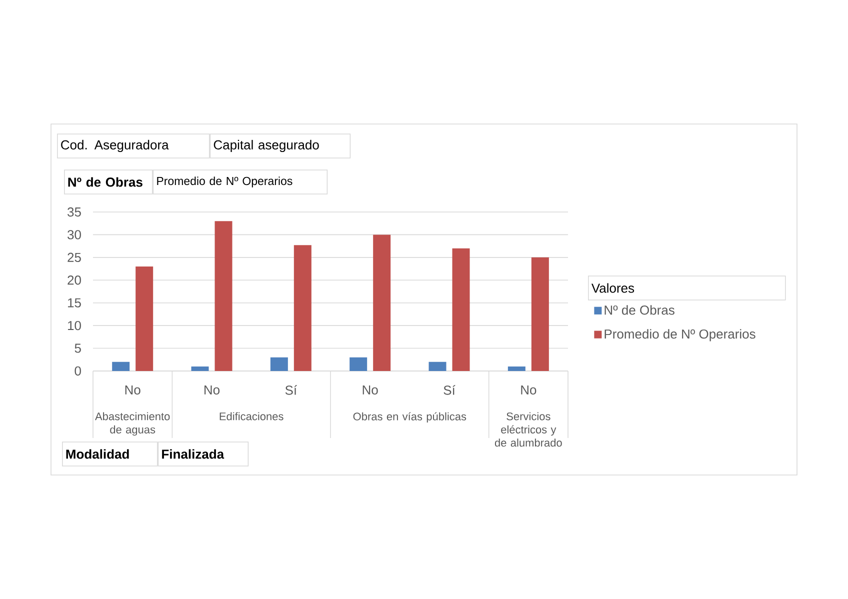 The image size is (848, 599). Describe the element at coordinates (193, 454) in the screenshot. I see `text: Finalizada` at that location.